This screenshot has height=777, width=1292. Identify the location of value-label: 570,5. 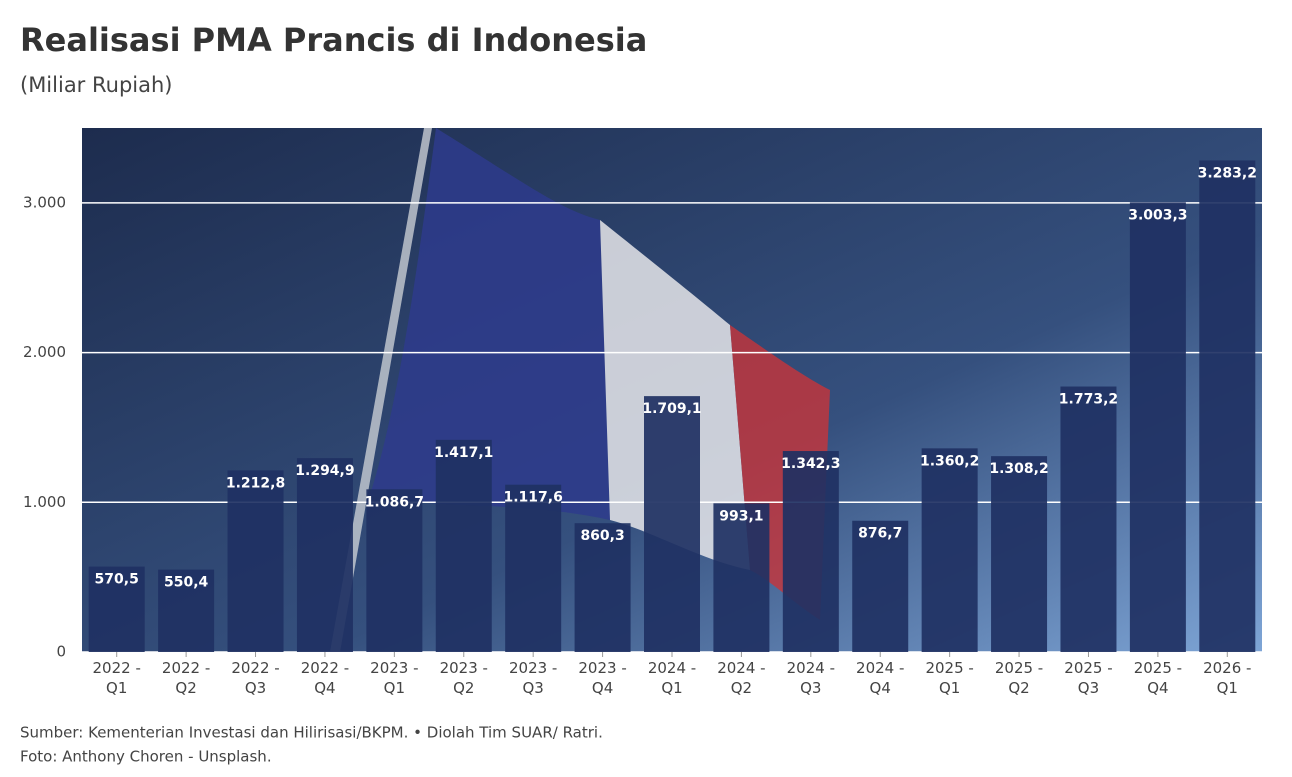
(117, 580).